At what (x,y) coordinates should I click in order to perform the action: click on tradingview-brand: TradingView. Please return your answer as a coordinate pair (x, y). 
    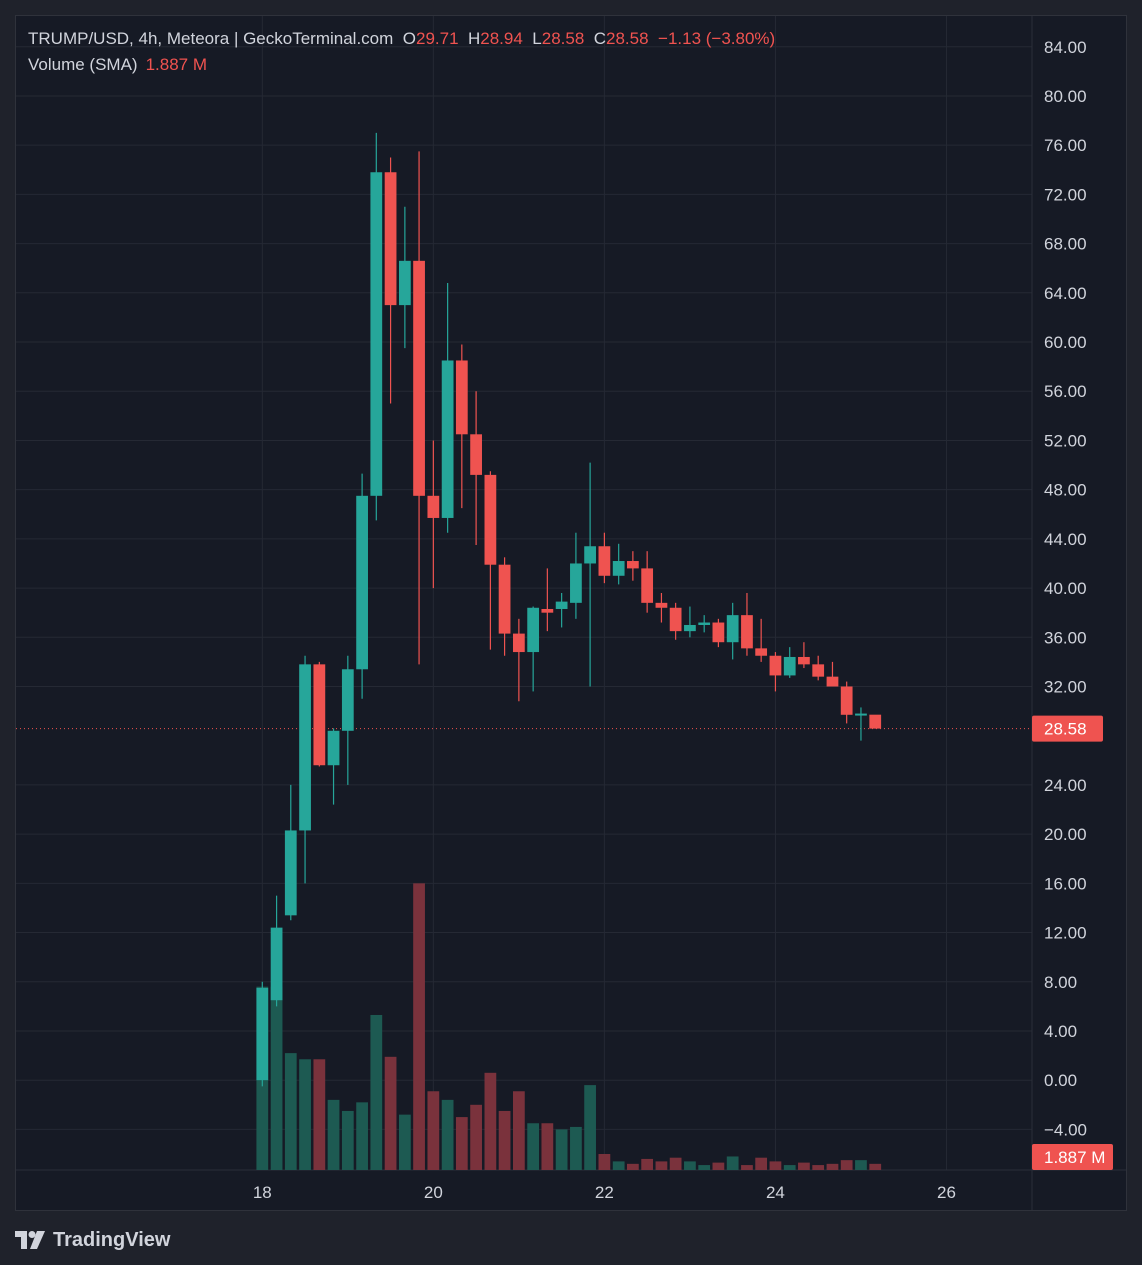
    Looking at the image, I should click on (92, 1240).